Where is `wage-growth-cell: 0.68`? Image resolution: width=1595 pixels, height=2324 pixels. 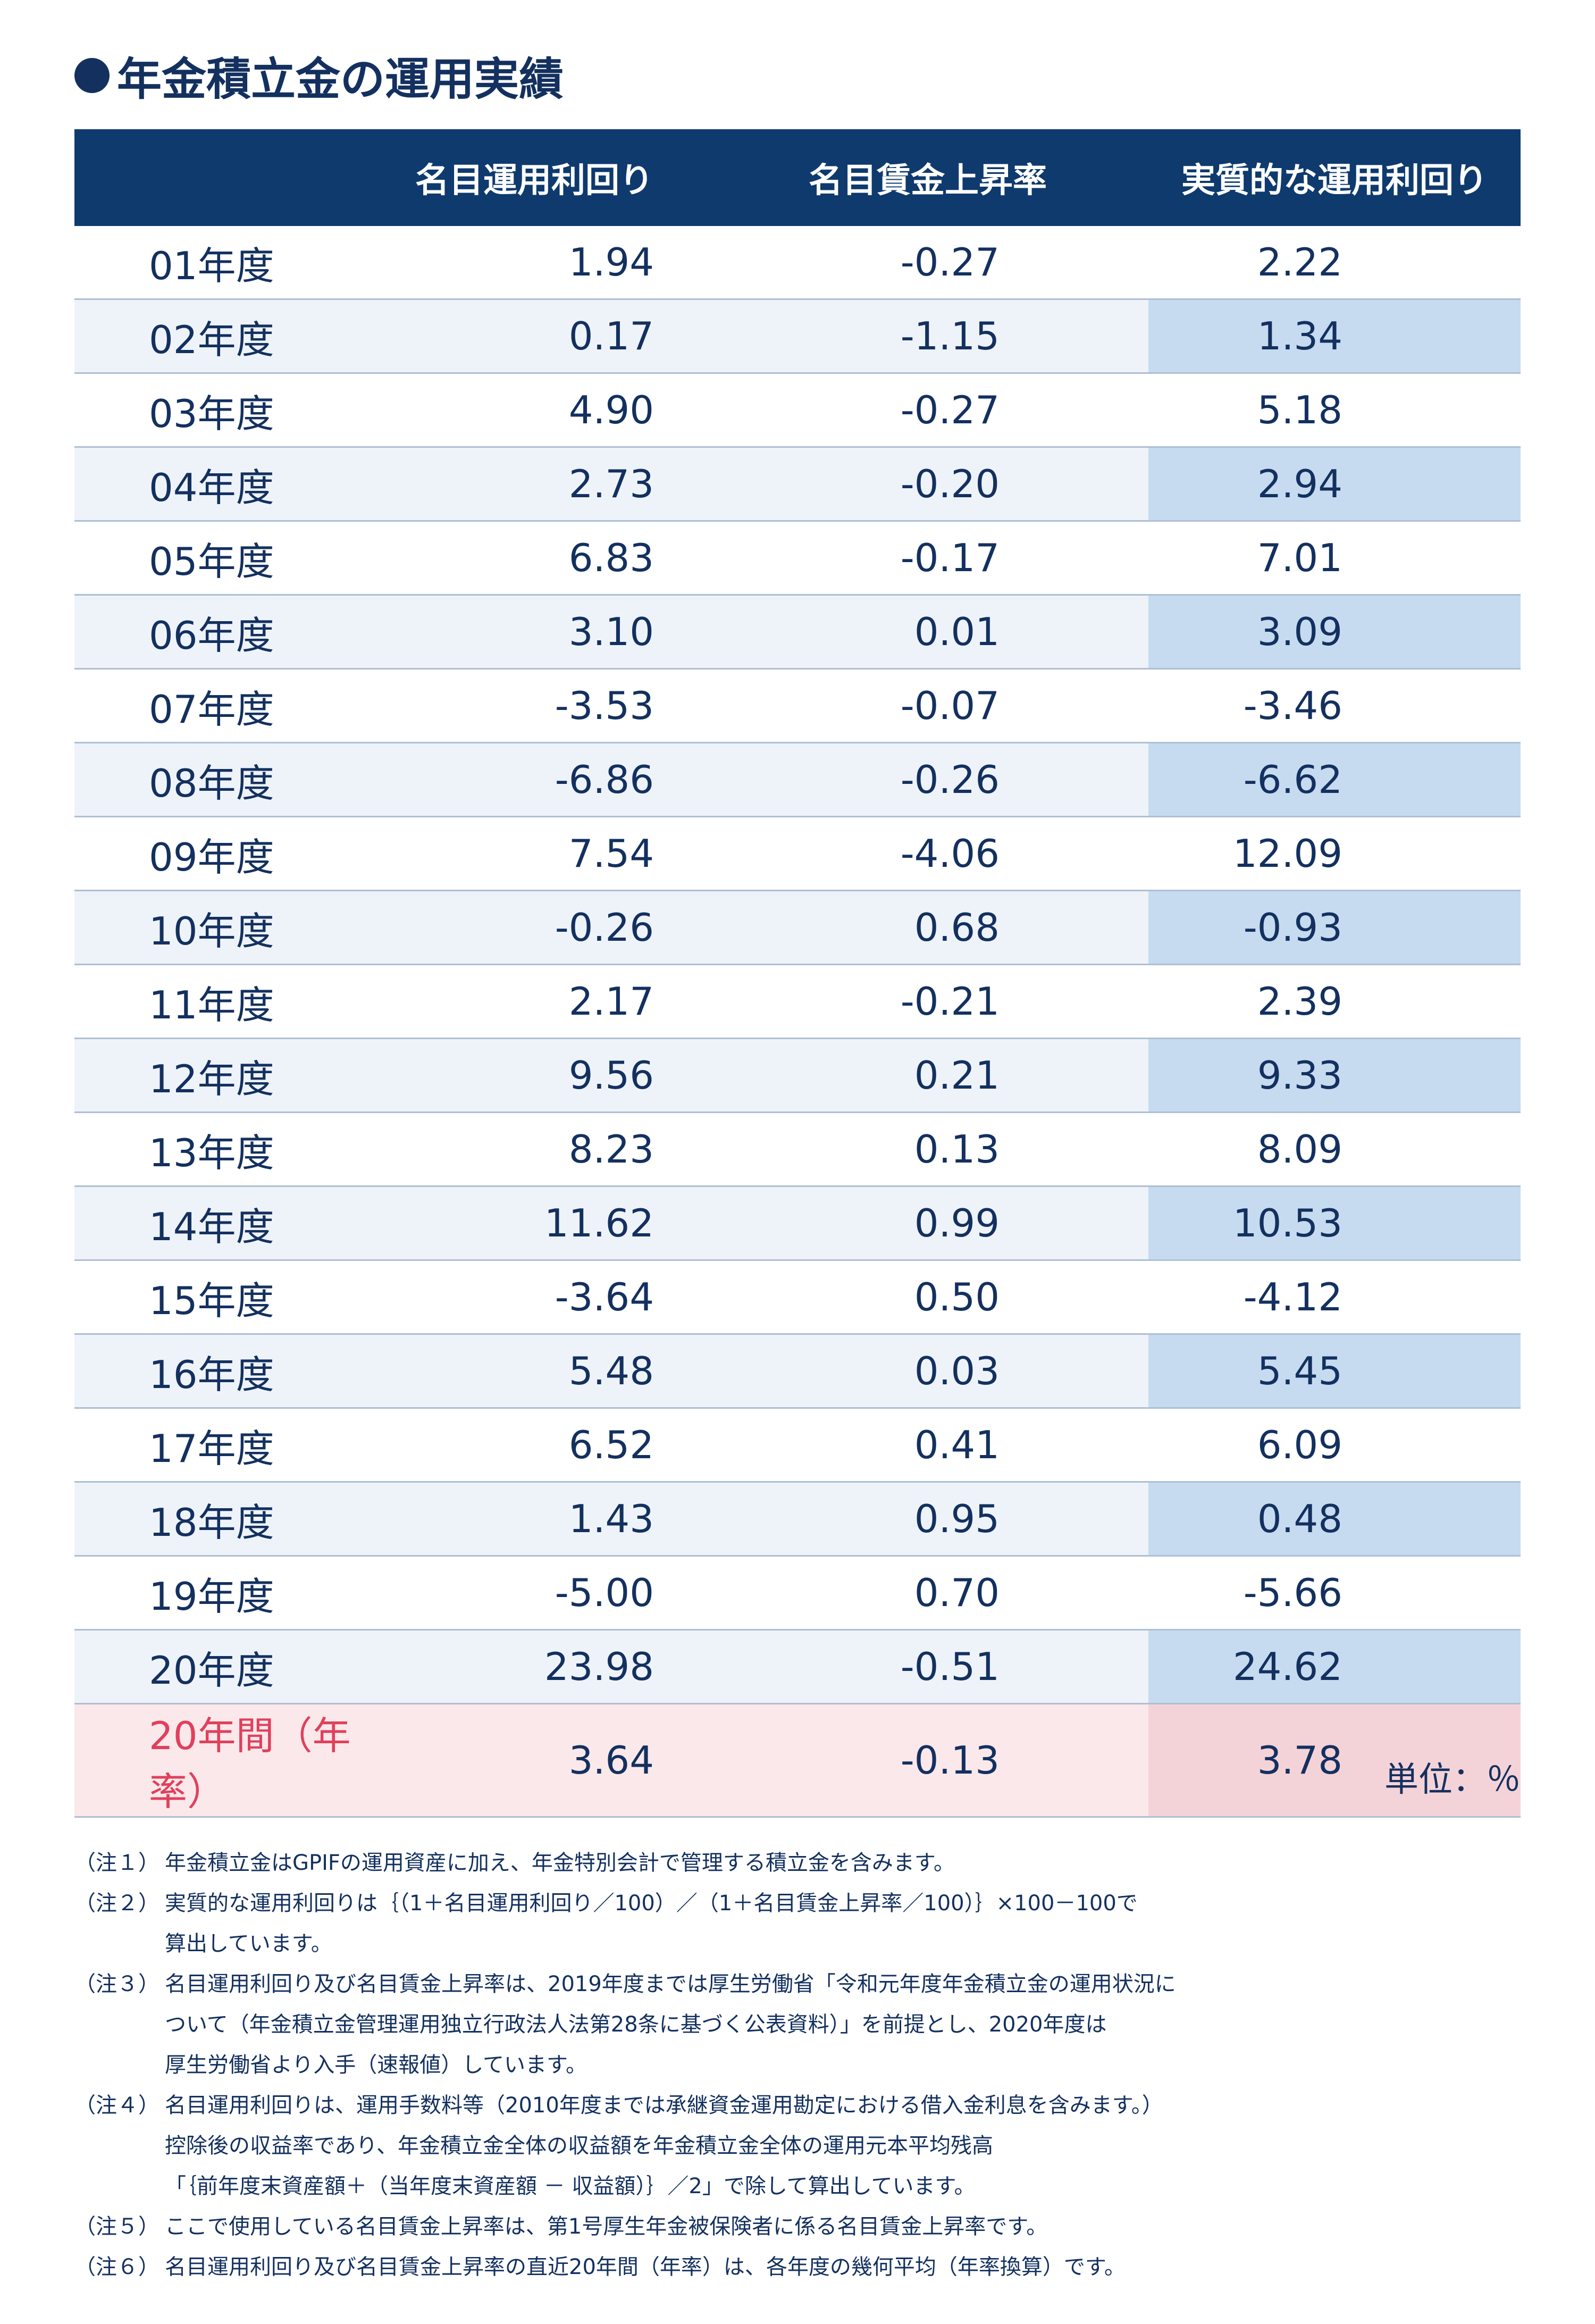 wage-growth-cell: 0.68 is located at coordinates (927, 928).